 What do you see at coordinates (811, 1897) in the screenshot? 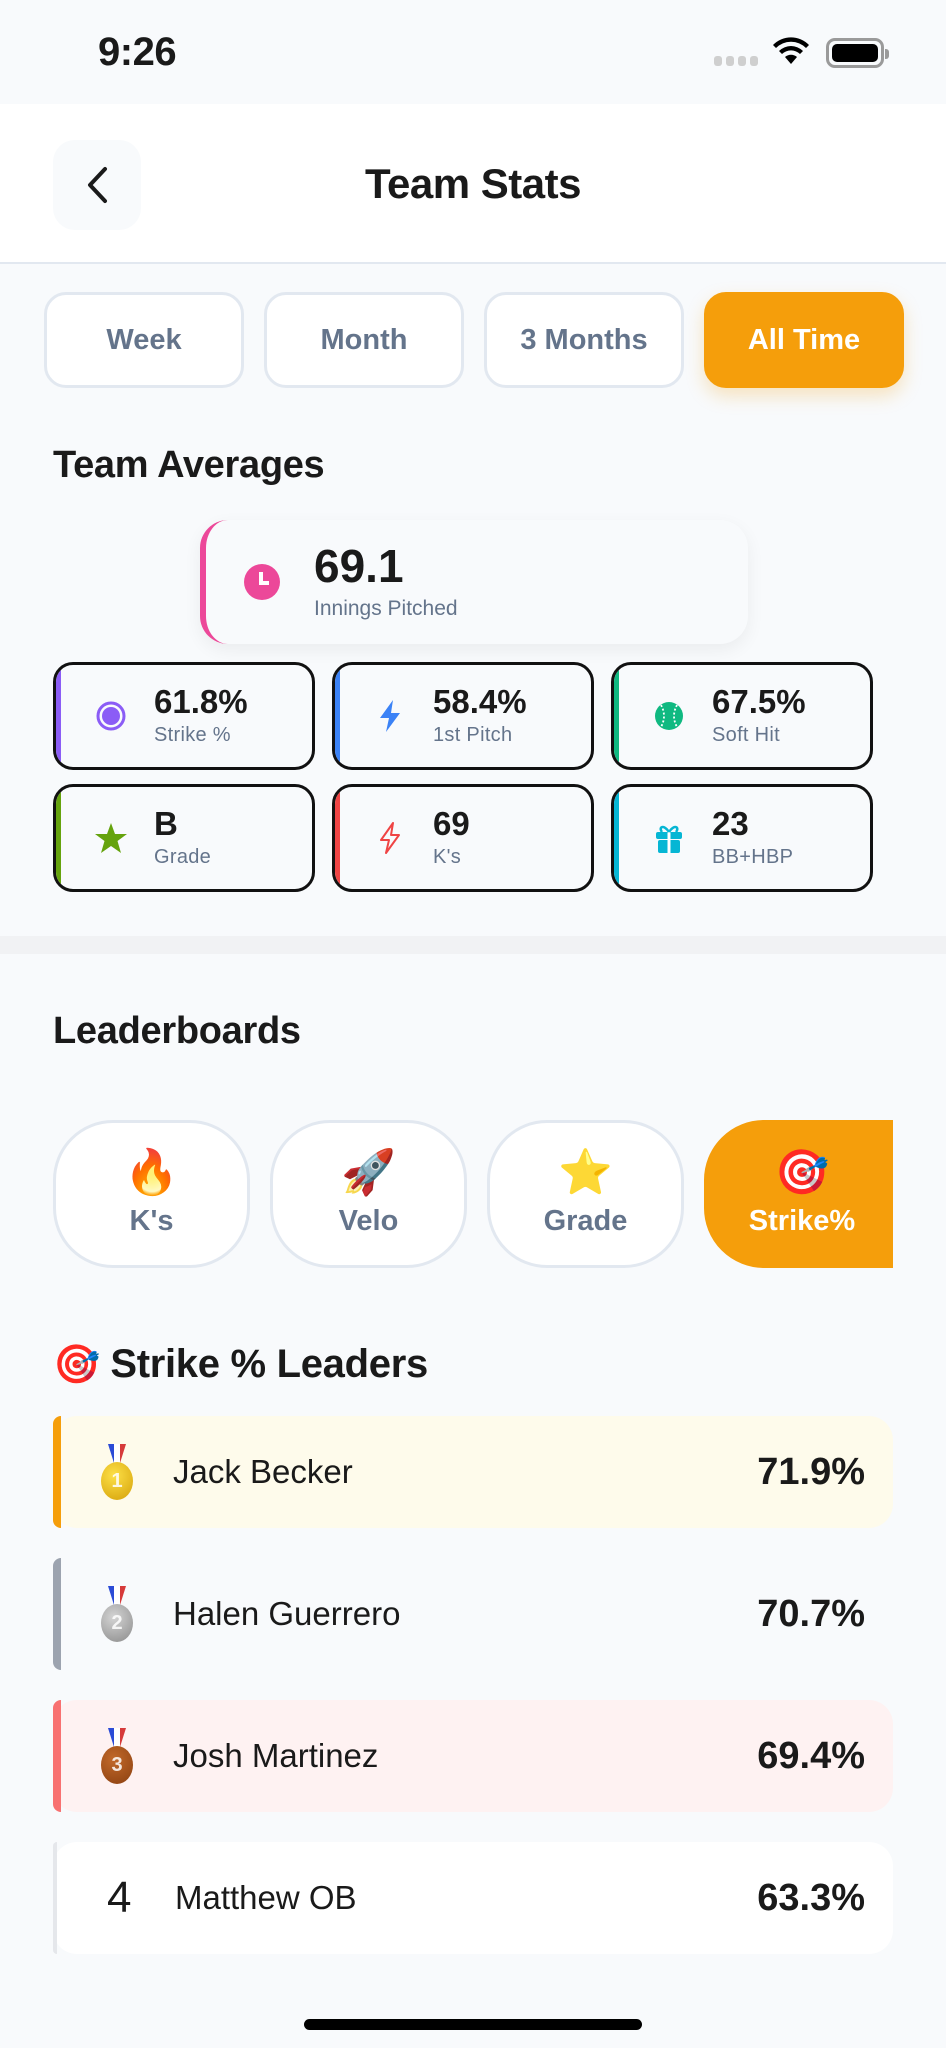
I see `leader-value: 63.3%` at bounding box center [811, 1897].